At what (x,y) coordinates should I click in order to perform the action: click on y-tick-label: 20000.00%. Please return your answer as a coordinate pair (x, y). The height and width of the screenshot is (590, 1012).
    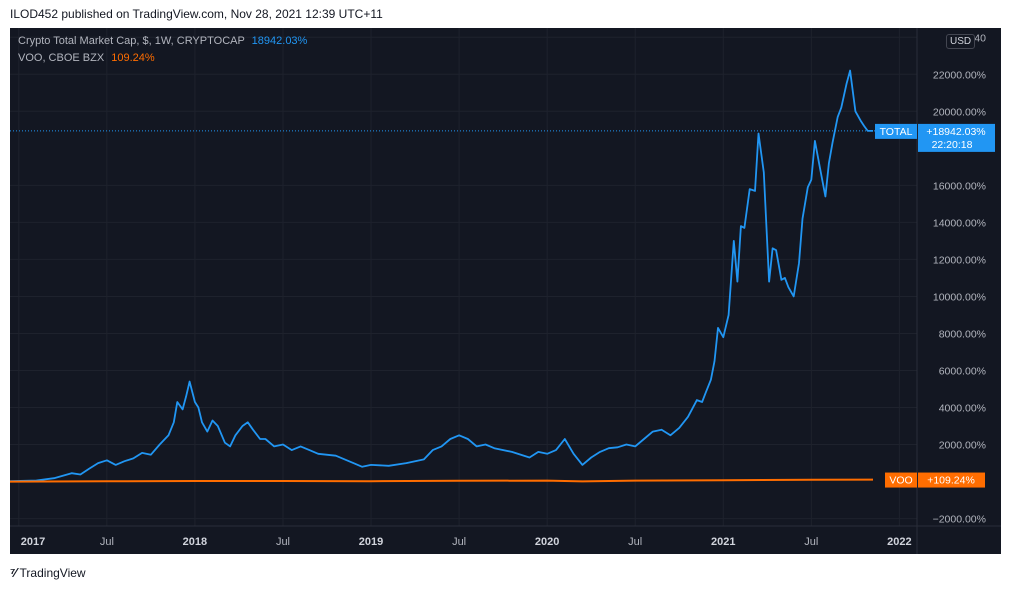
    Looking at the image, I should click on (959, 112).